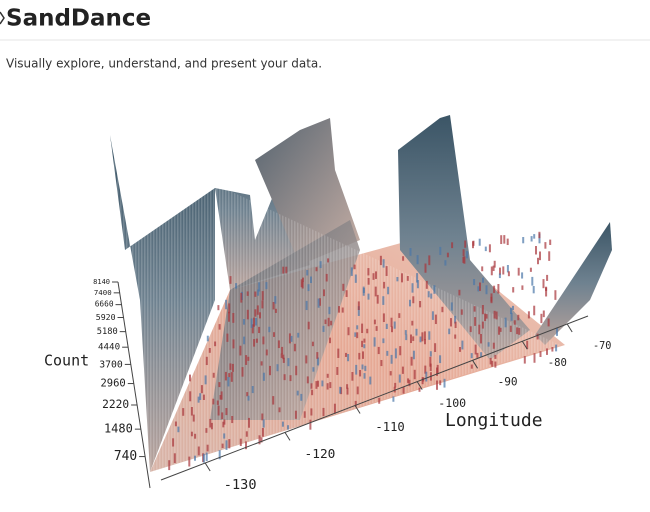 The height and width of the screenshot is (512, 650). What do you see at coordinates (78, 19) in the screenshot?
I see `app-title: SandDance` at bounding box center [78, 19].